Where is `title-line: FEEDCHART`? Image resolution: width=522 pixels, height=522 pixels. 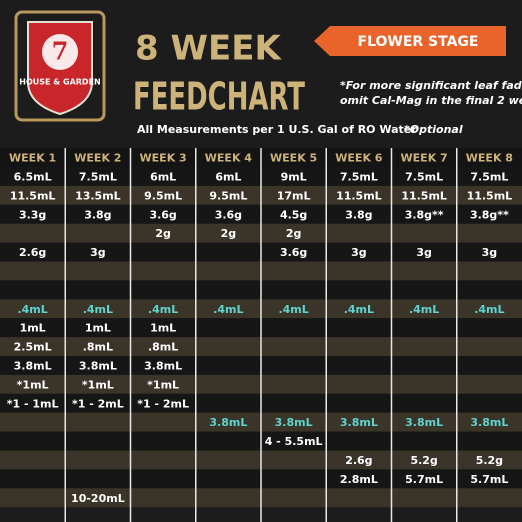 title-line: FEEDCHART is located at coordinates (219, 97).